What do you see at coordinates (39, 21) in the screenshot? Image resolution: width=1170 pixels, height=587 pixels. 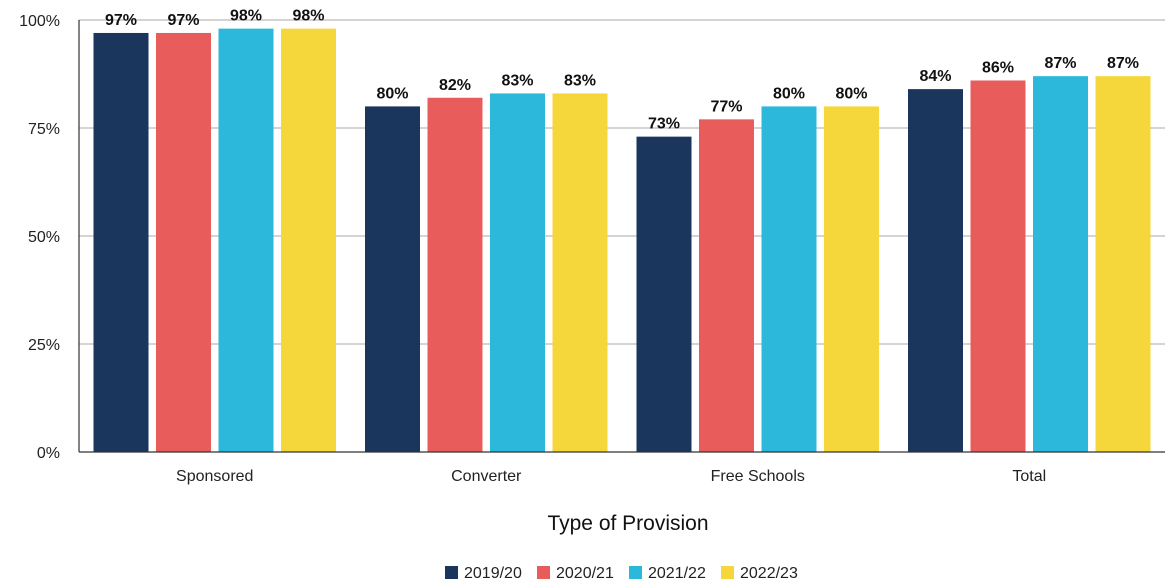 I see `y-tick-label: 100%` at bounding box center [39, 21].